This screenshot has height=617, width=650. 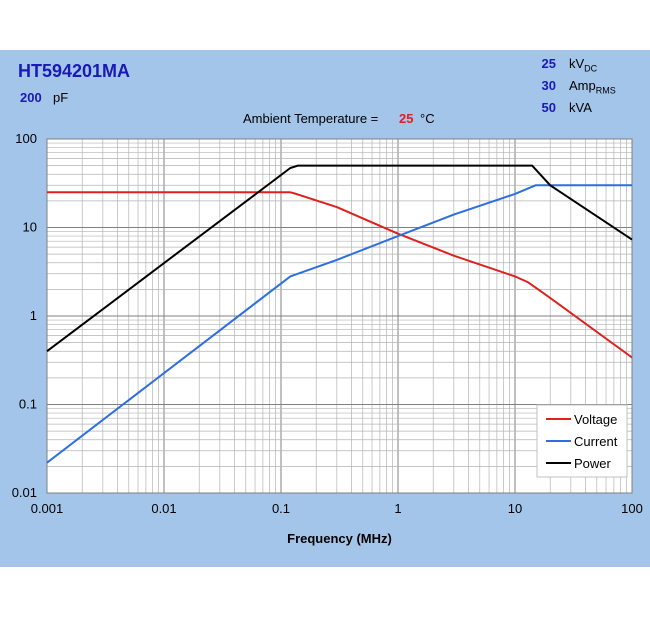 What do you see at coordinates (580, 107) in the screenshot?
I see `power-rating-unit: kVA` at bounding box center [580, 107].